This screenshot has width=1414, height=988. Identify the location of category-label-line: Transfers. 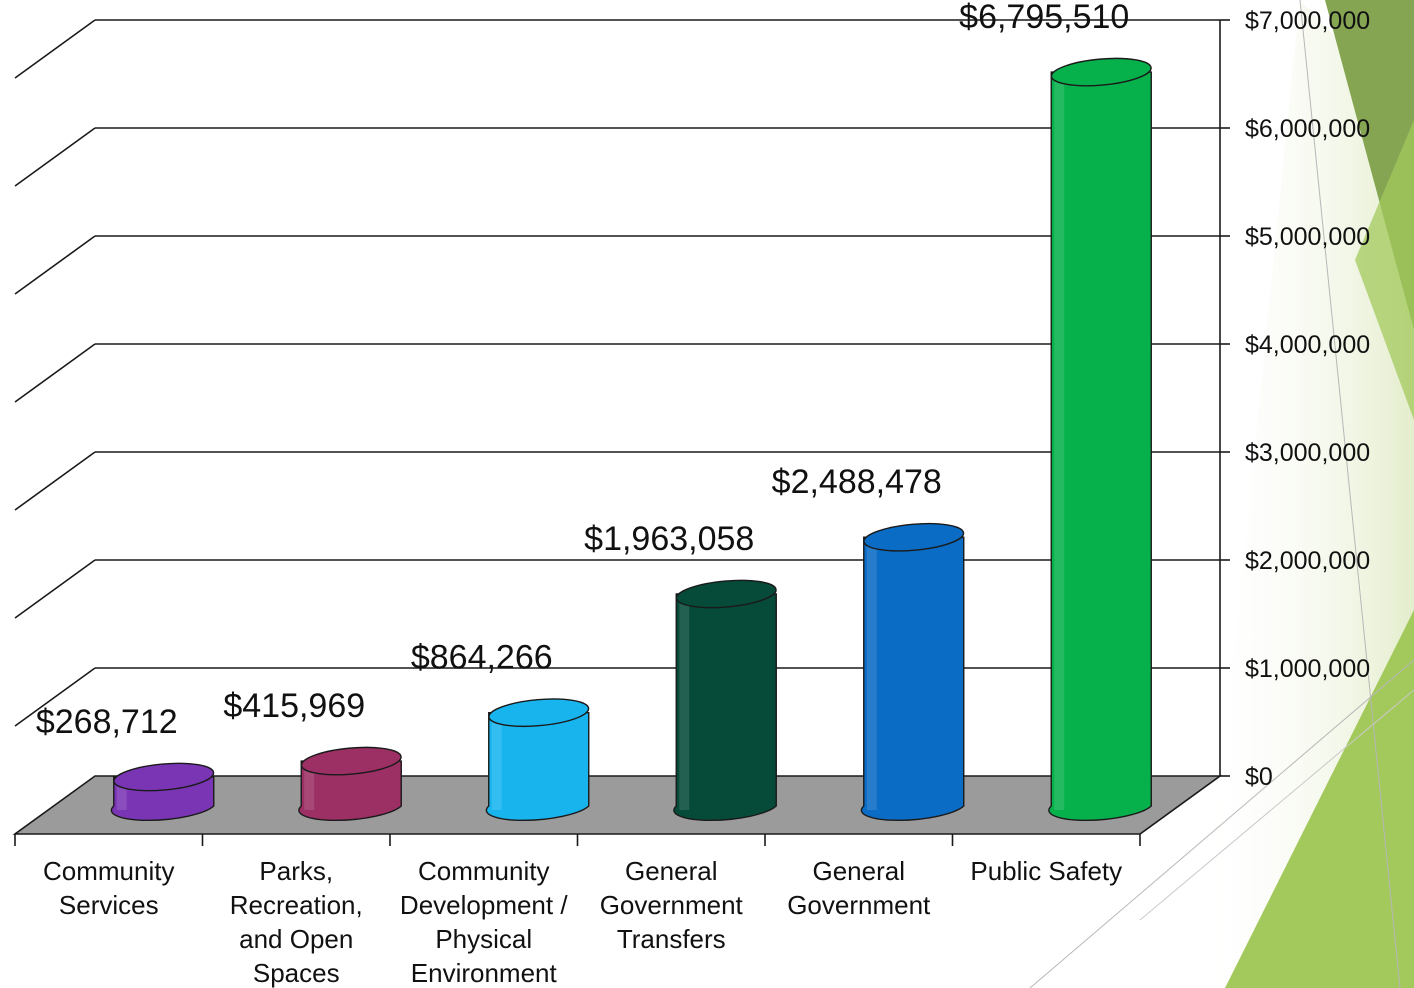
(671, 939).